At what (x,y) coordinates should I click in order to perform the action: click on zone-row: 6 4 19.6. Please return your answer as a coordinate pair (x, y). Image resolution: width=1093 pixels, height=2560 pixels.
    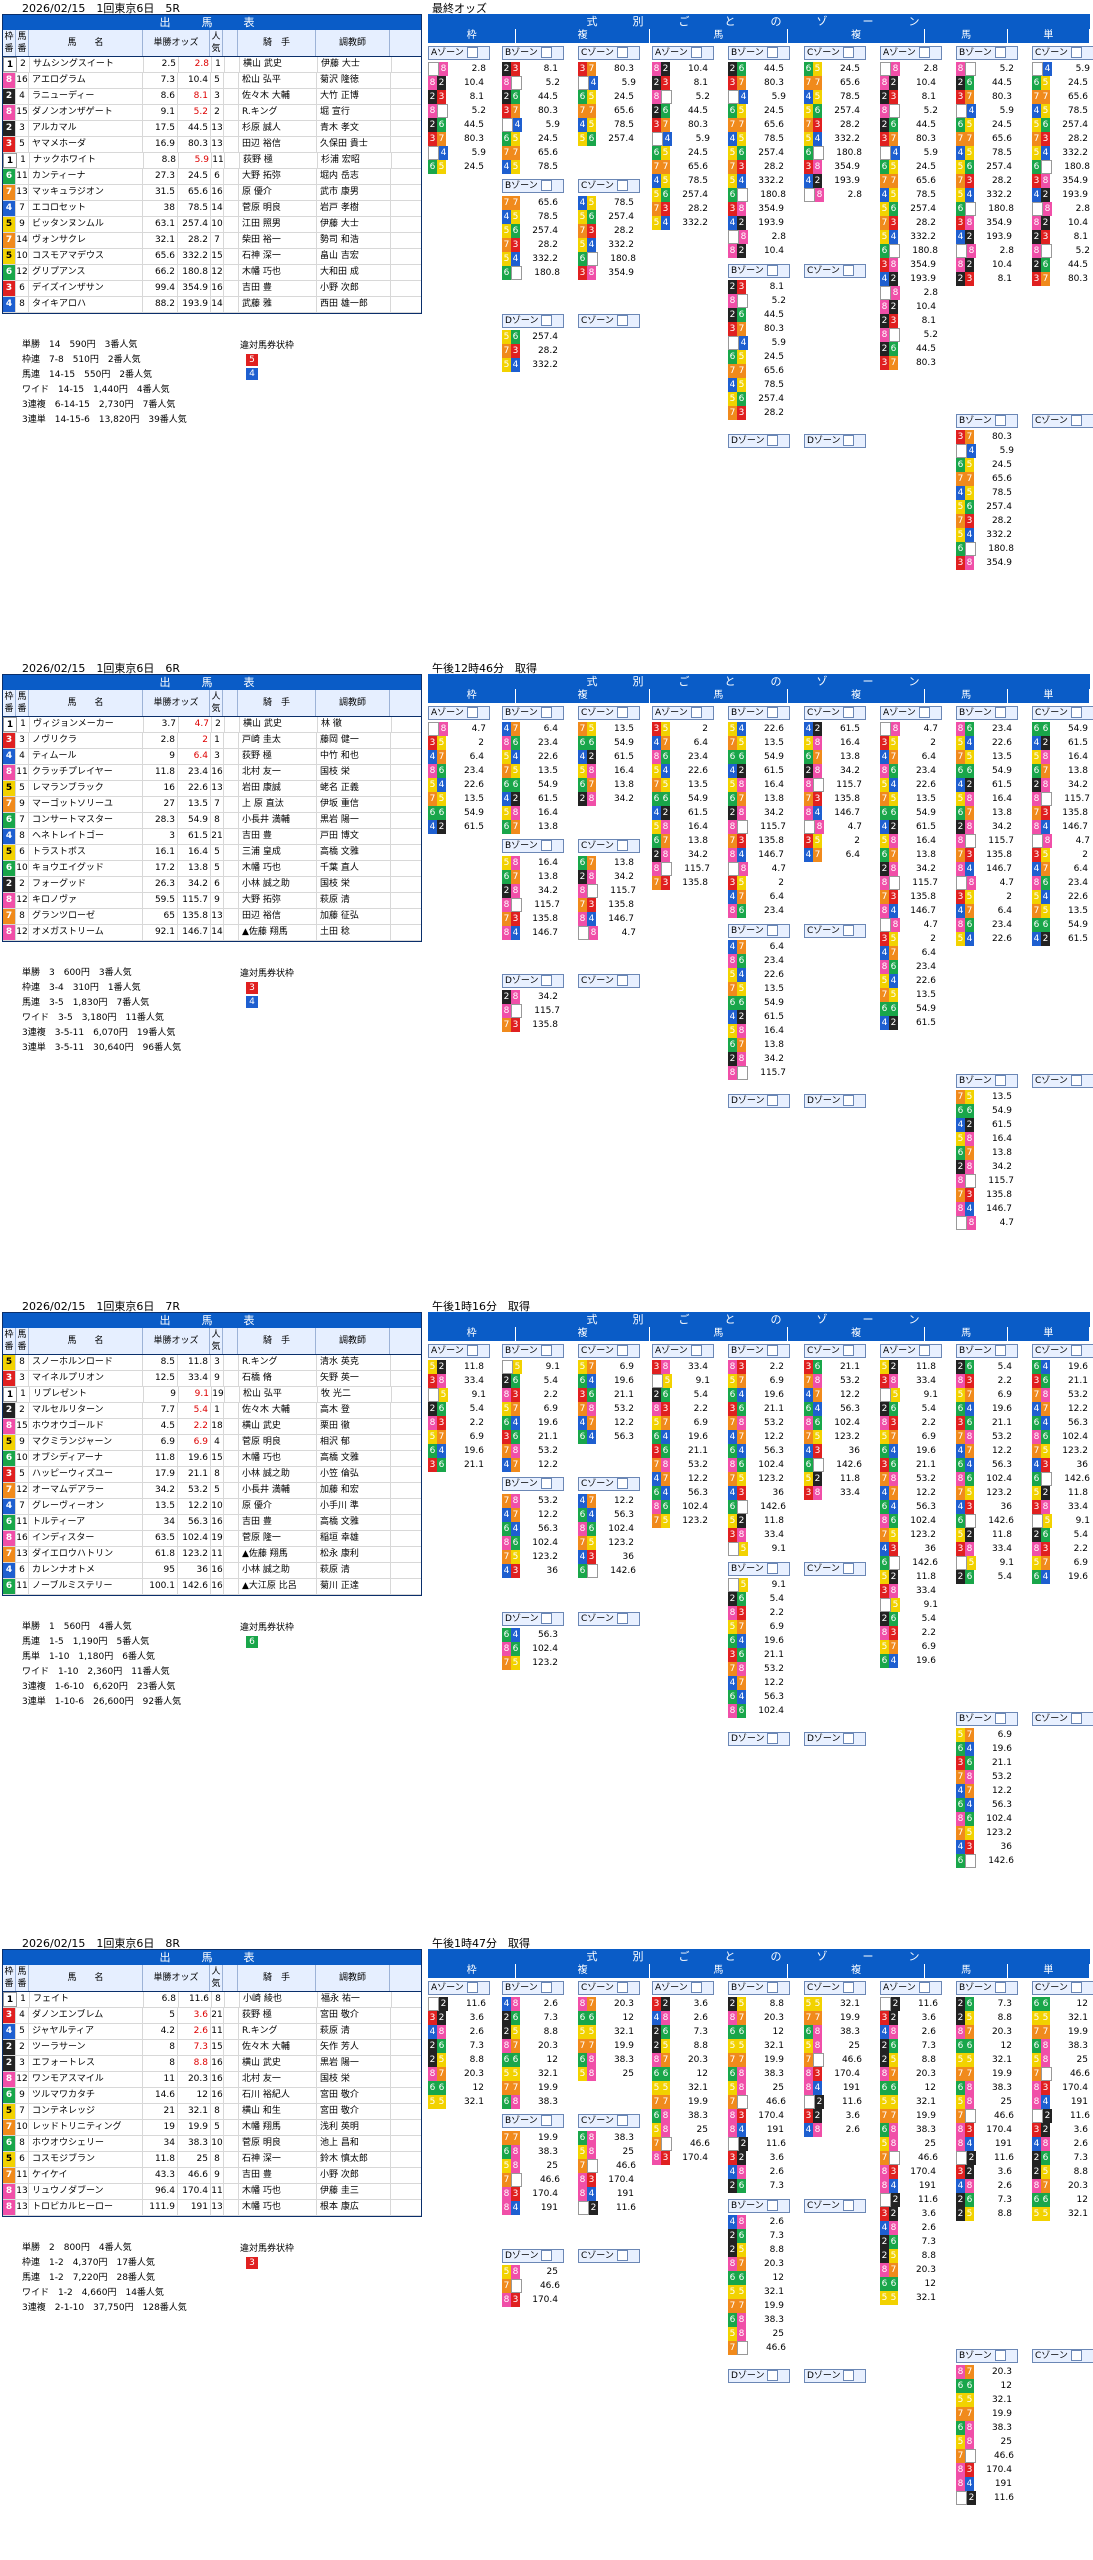
    Looking at the image, I should click on (910, 1451).